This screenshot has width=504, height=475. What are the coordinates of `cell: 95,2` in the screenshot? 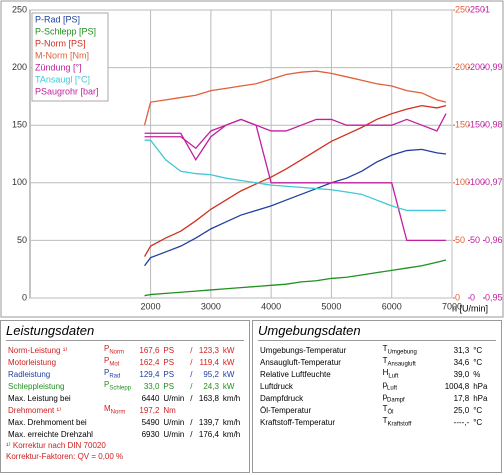 It's located at (211, 374).